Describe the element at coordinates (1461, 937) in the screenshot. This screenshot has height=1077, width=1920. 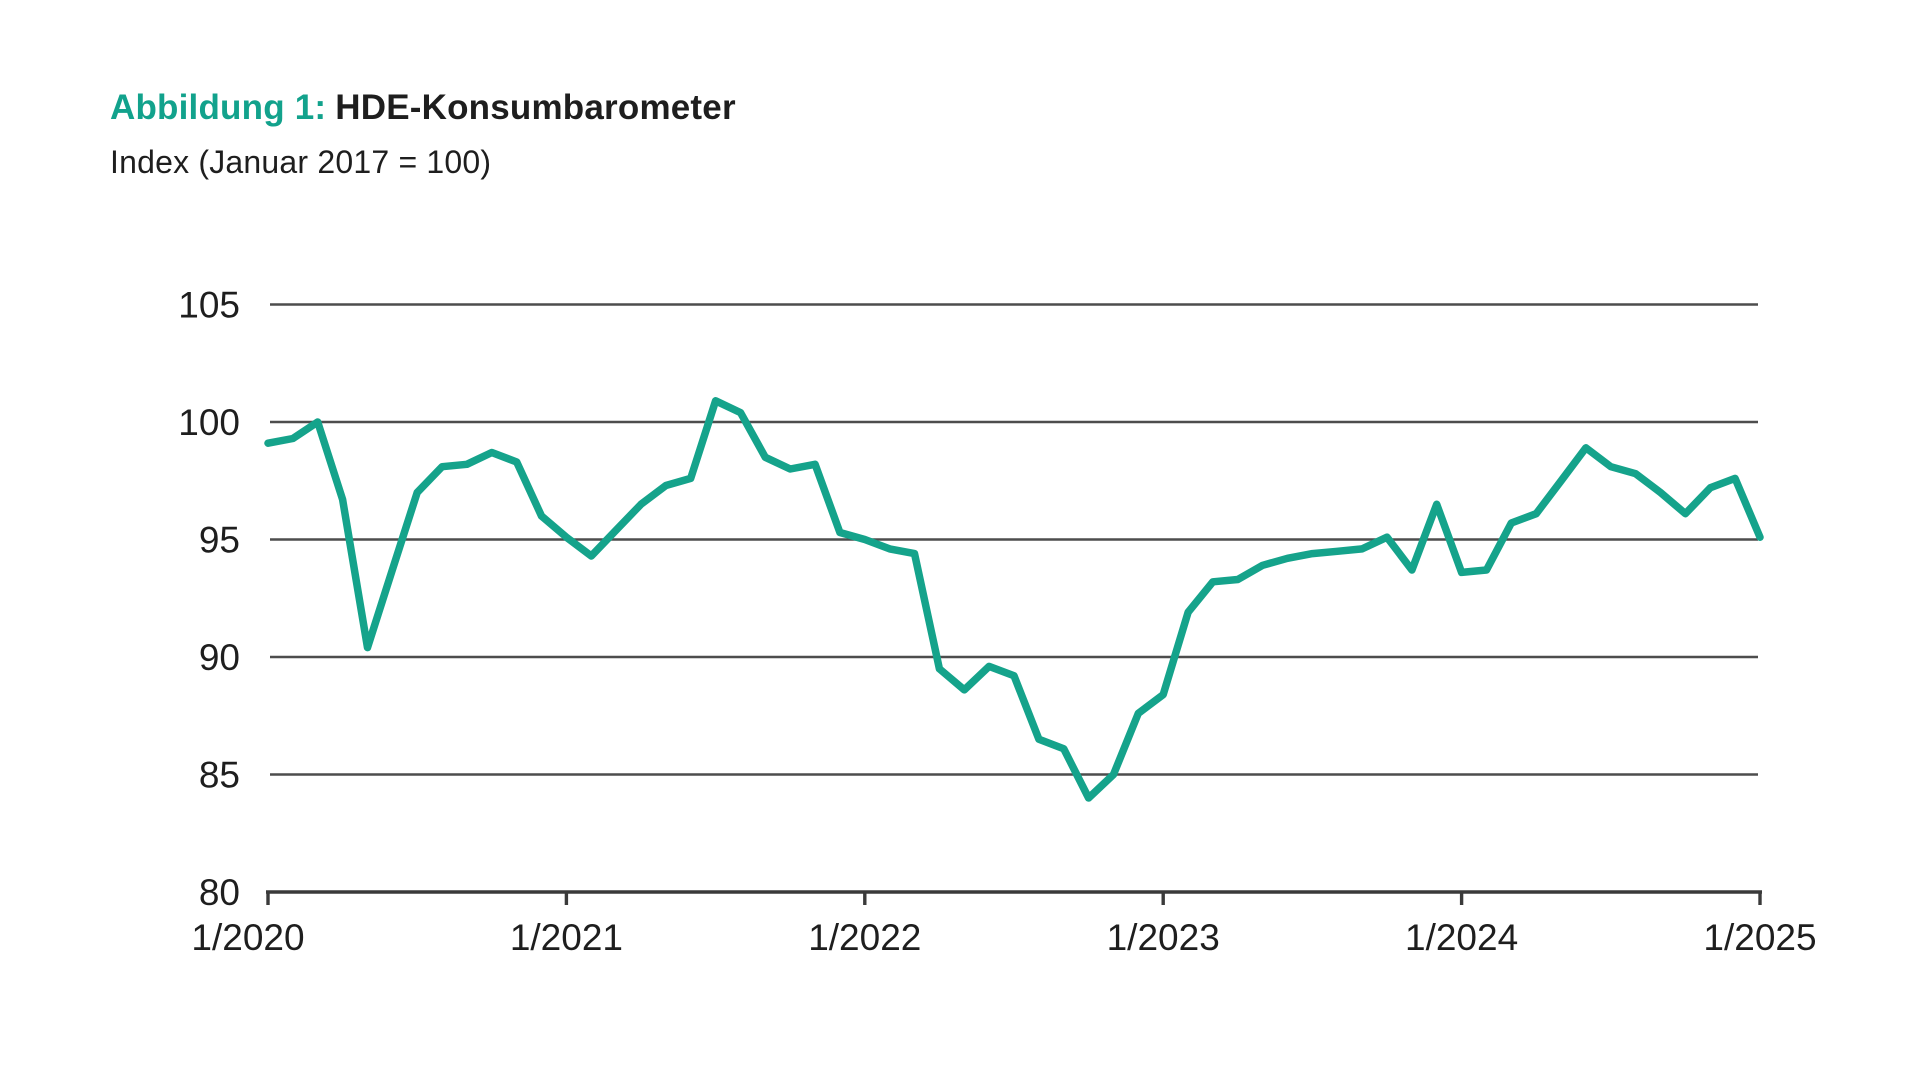
I see `x-axis-label-1/2024: 1/2024` at that location.